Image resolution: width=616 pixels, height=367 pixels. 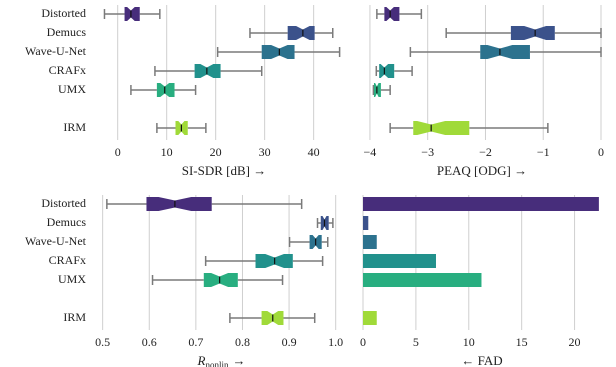 I want to click on x-tick-label: 30, so click(x=265, y=152).